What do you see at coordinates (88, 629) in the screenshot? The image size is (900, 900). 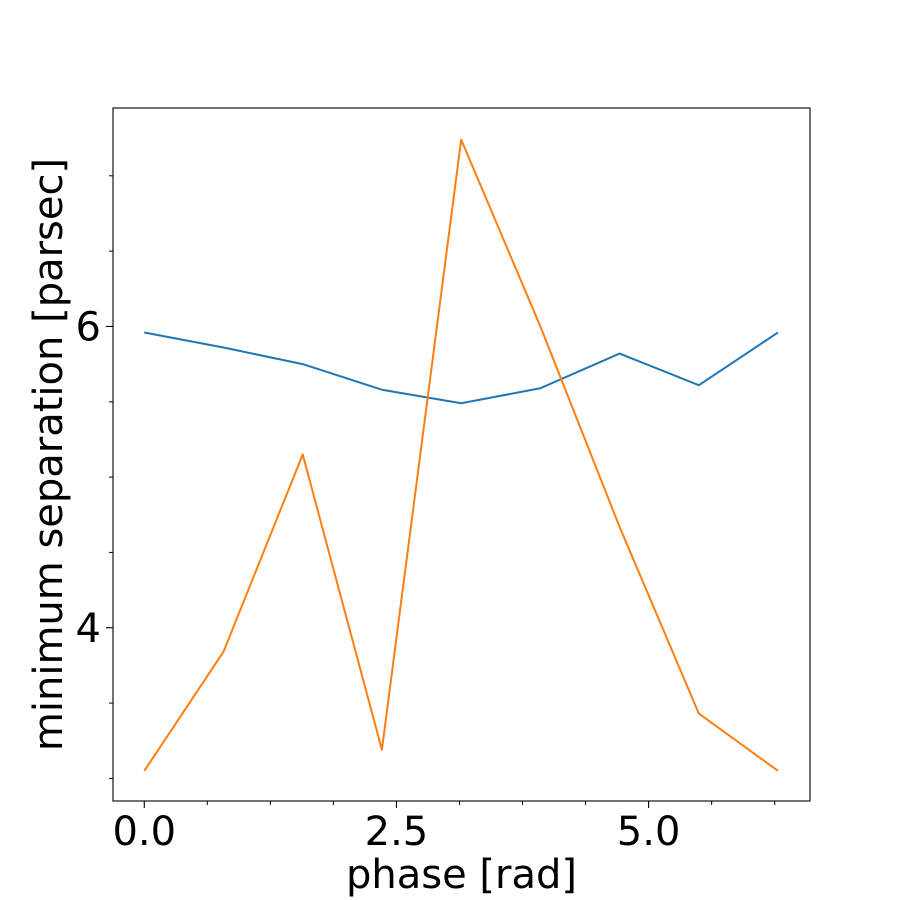 I see `y-tick-label: 4` at bounding box center [88, 629].